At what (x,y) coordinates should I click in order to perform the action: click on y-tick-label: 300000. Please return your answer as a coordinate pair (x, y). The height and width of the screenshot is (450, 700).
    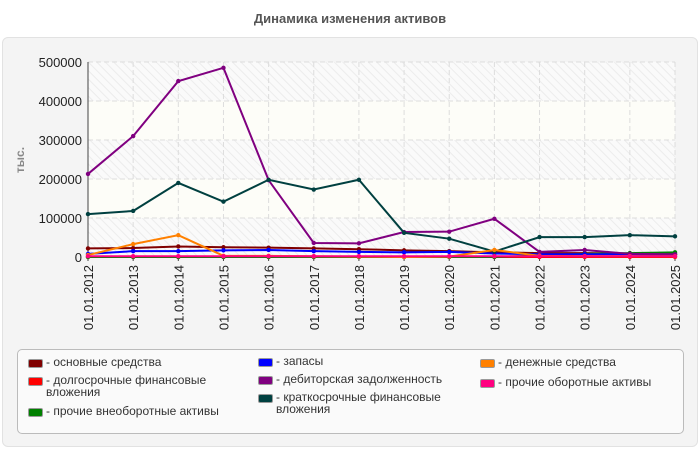
    Looking at the image, I should click on (60, 140).